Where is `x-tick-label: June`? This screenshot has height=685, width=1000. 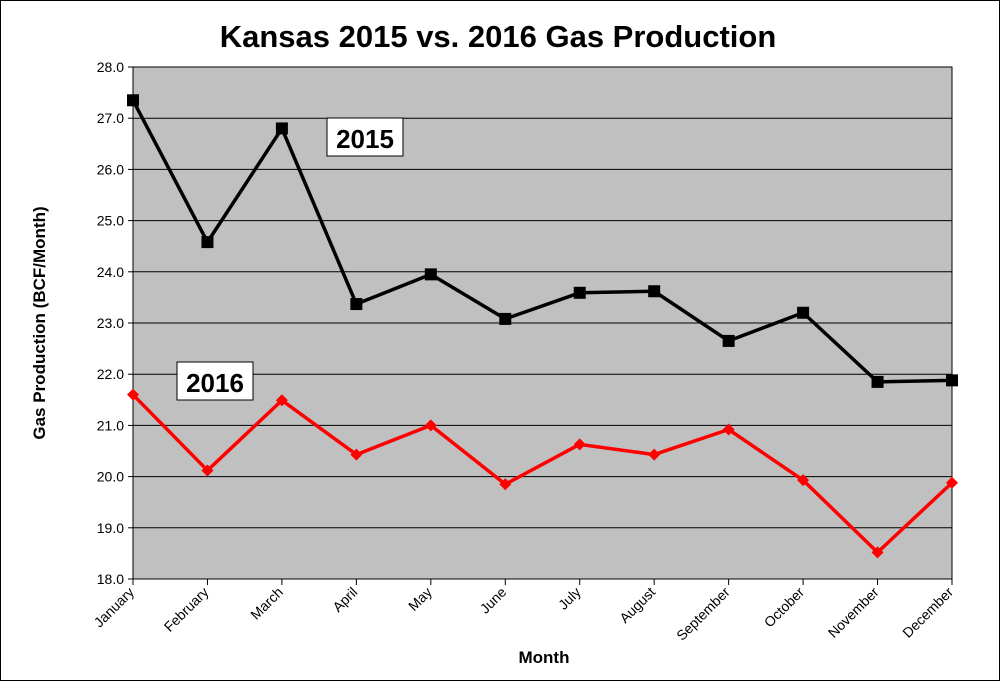 x-tick-label: June is located at coordinates (493, 600).